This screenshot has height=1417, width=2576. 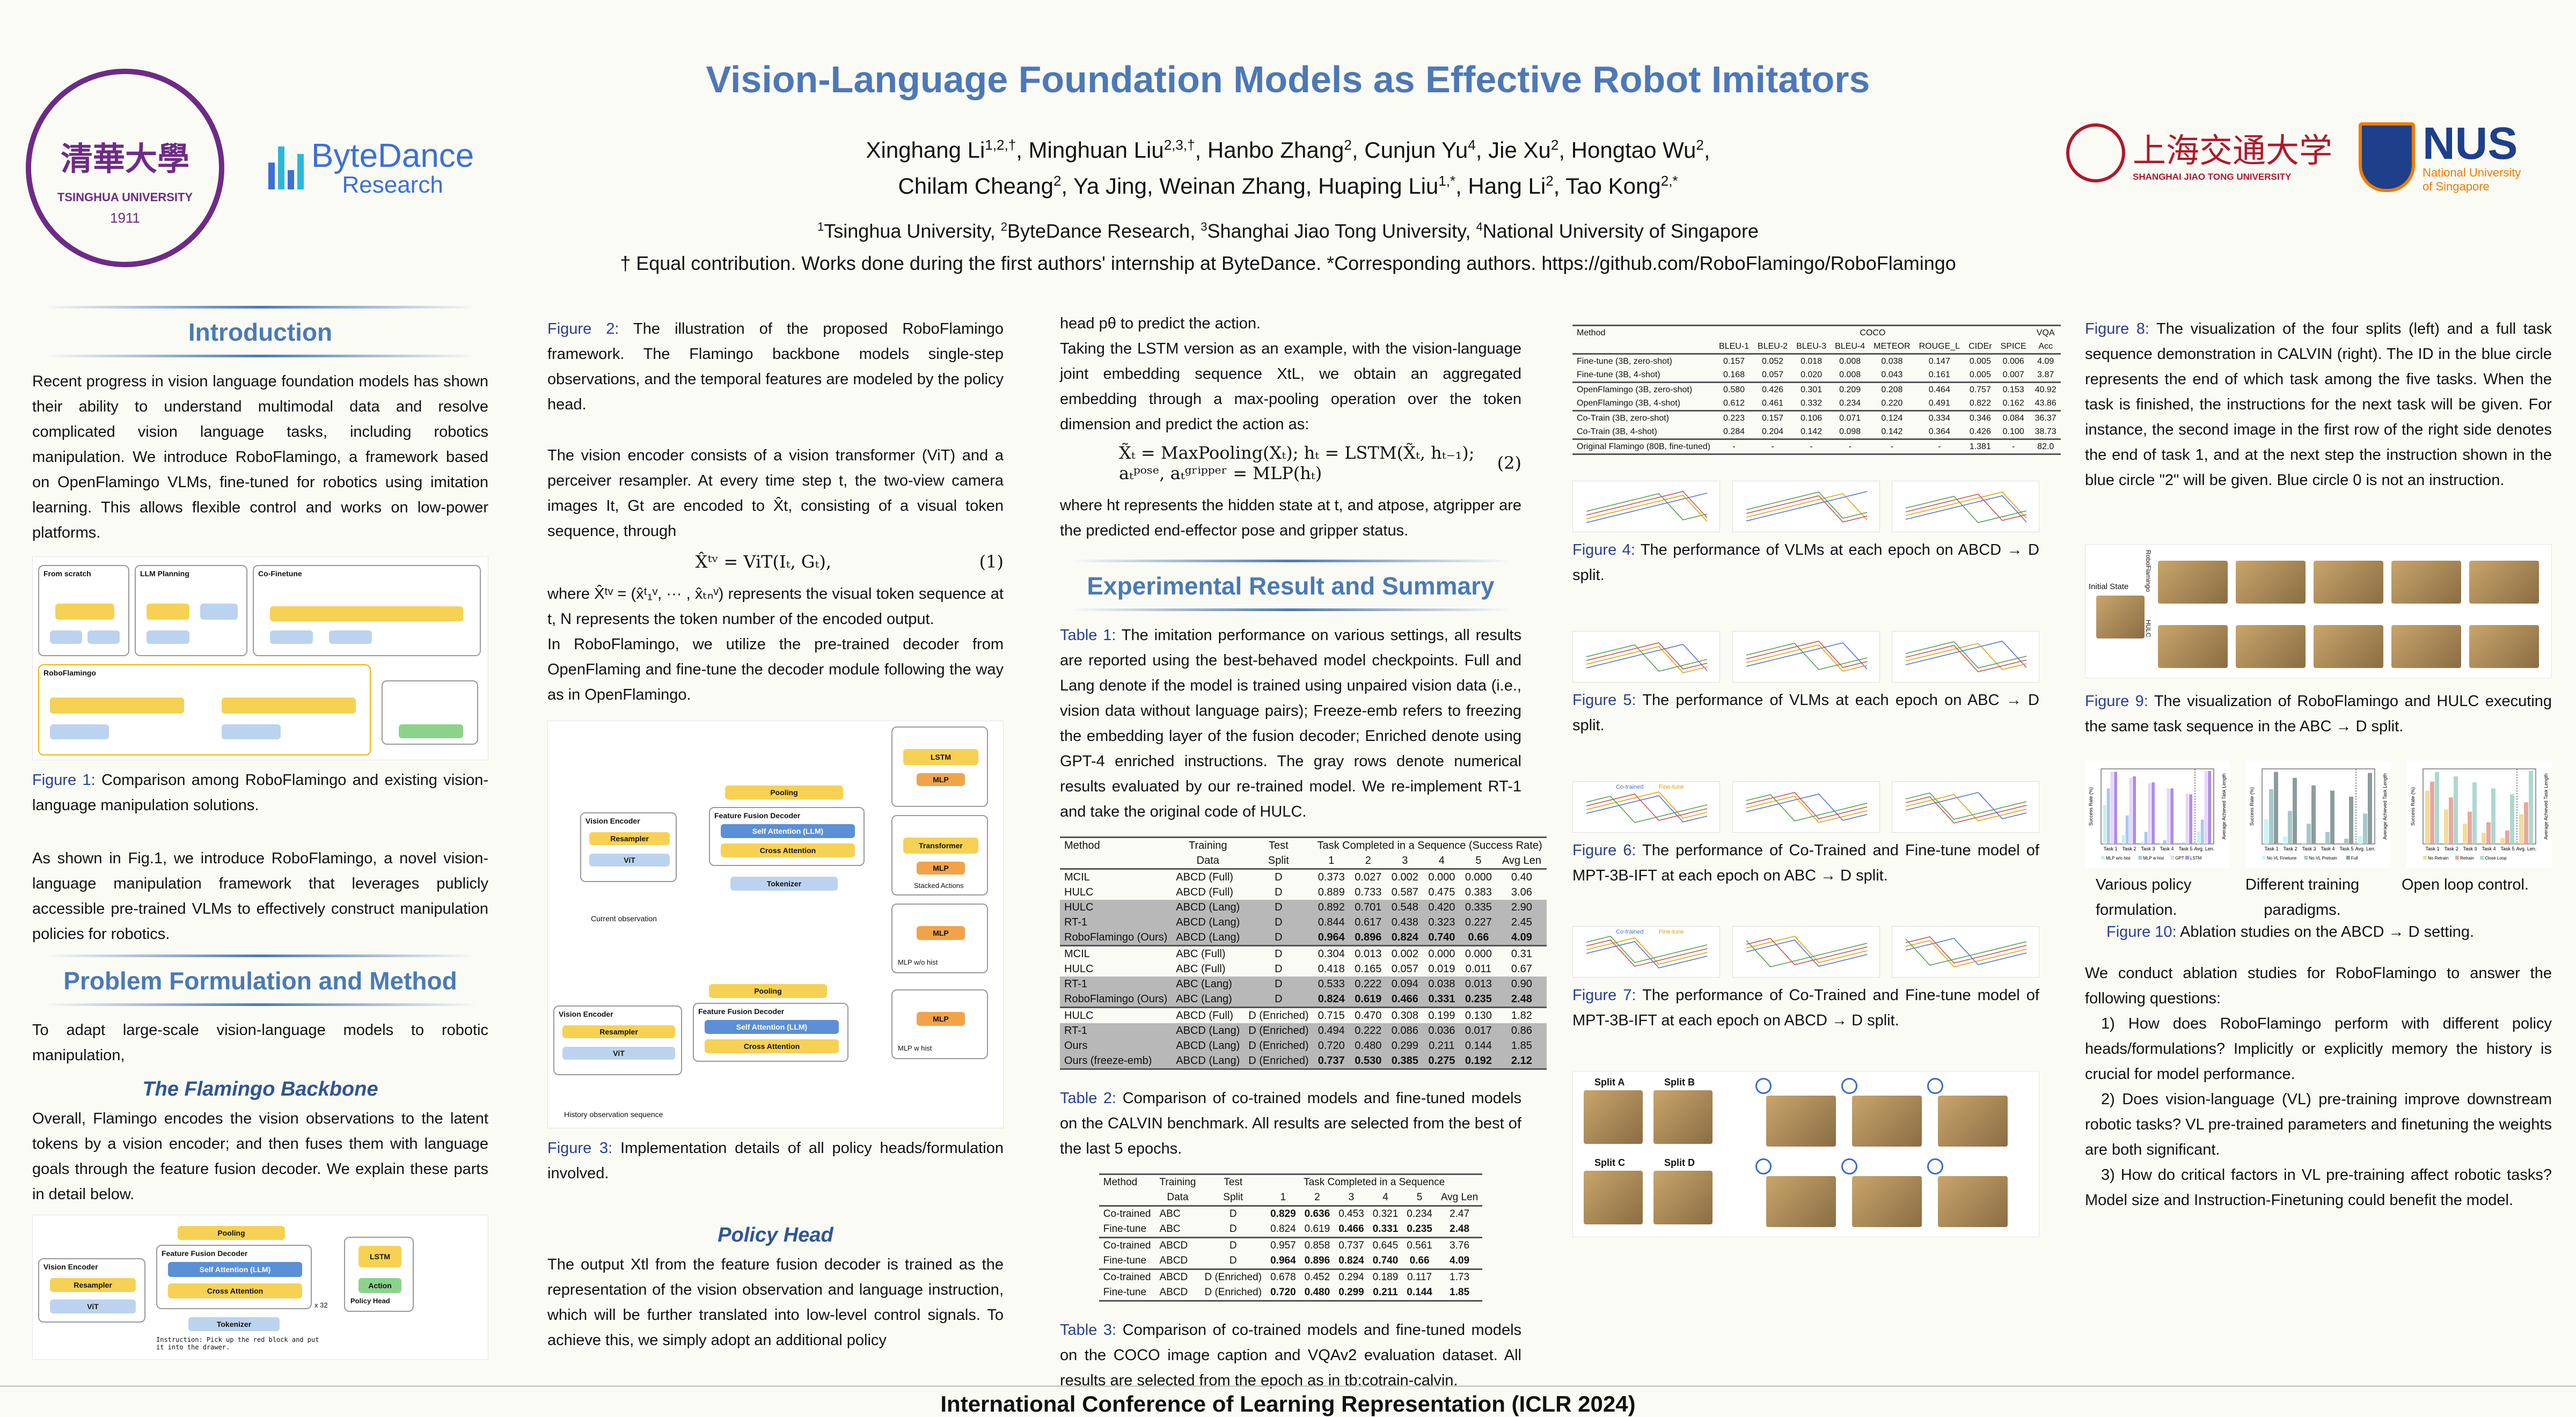 I want to click on table-cell: 2.47, so click(x=1459, y=1213).